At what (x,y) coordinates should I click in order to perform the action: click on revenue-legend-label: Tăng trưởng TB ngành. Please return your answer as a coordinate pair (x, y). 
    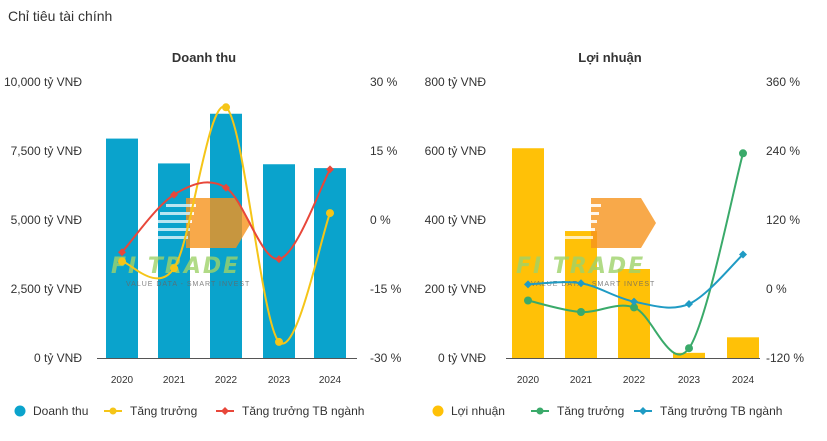
    Looking at the image, I should click on (303, 411).